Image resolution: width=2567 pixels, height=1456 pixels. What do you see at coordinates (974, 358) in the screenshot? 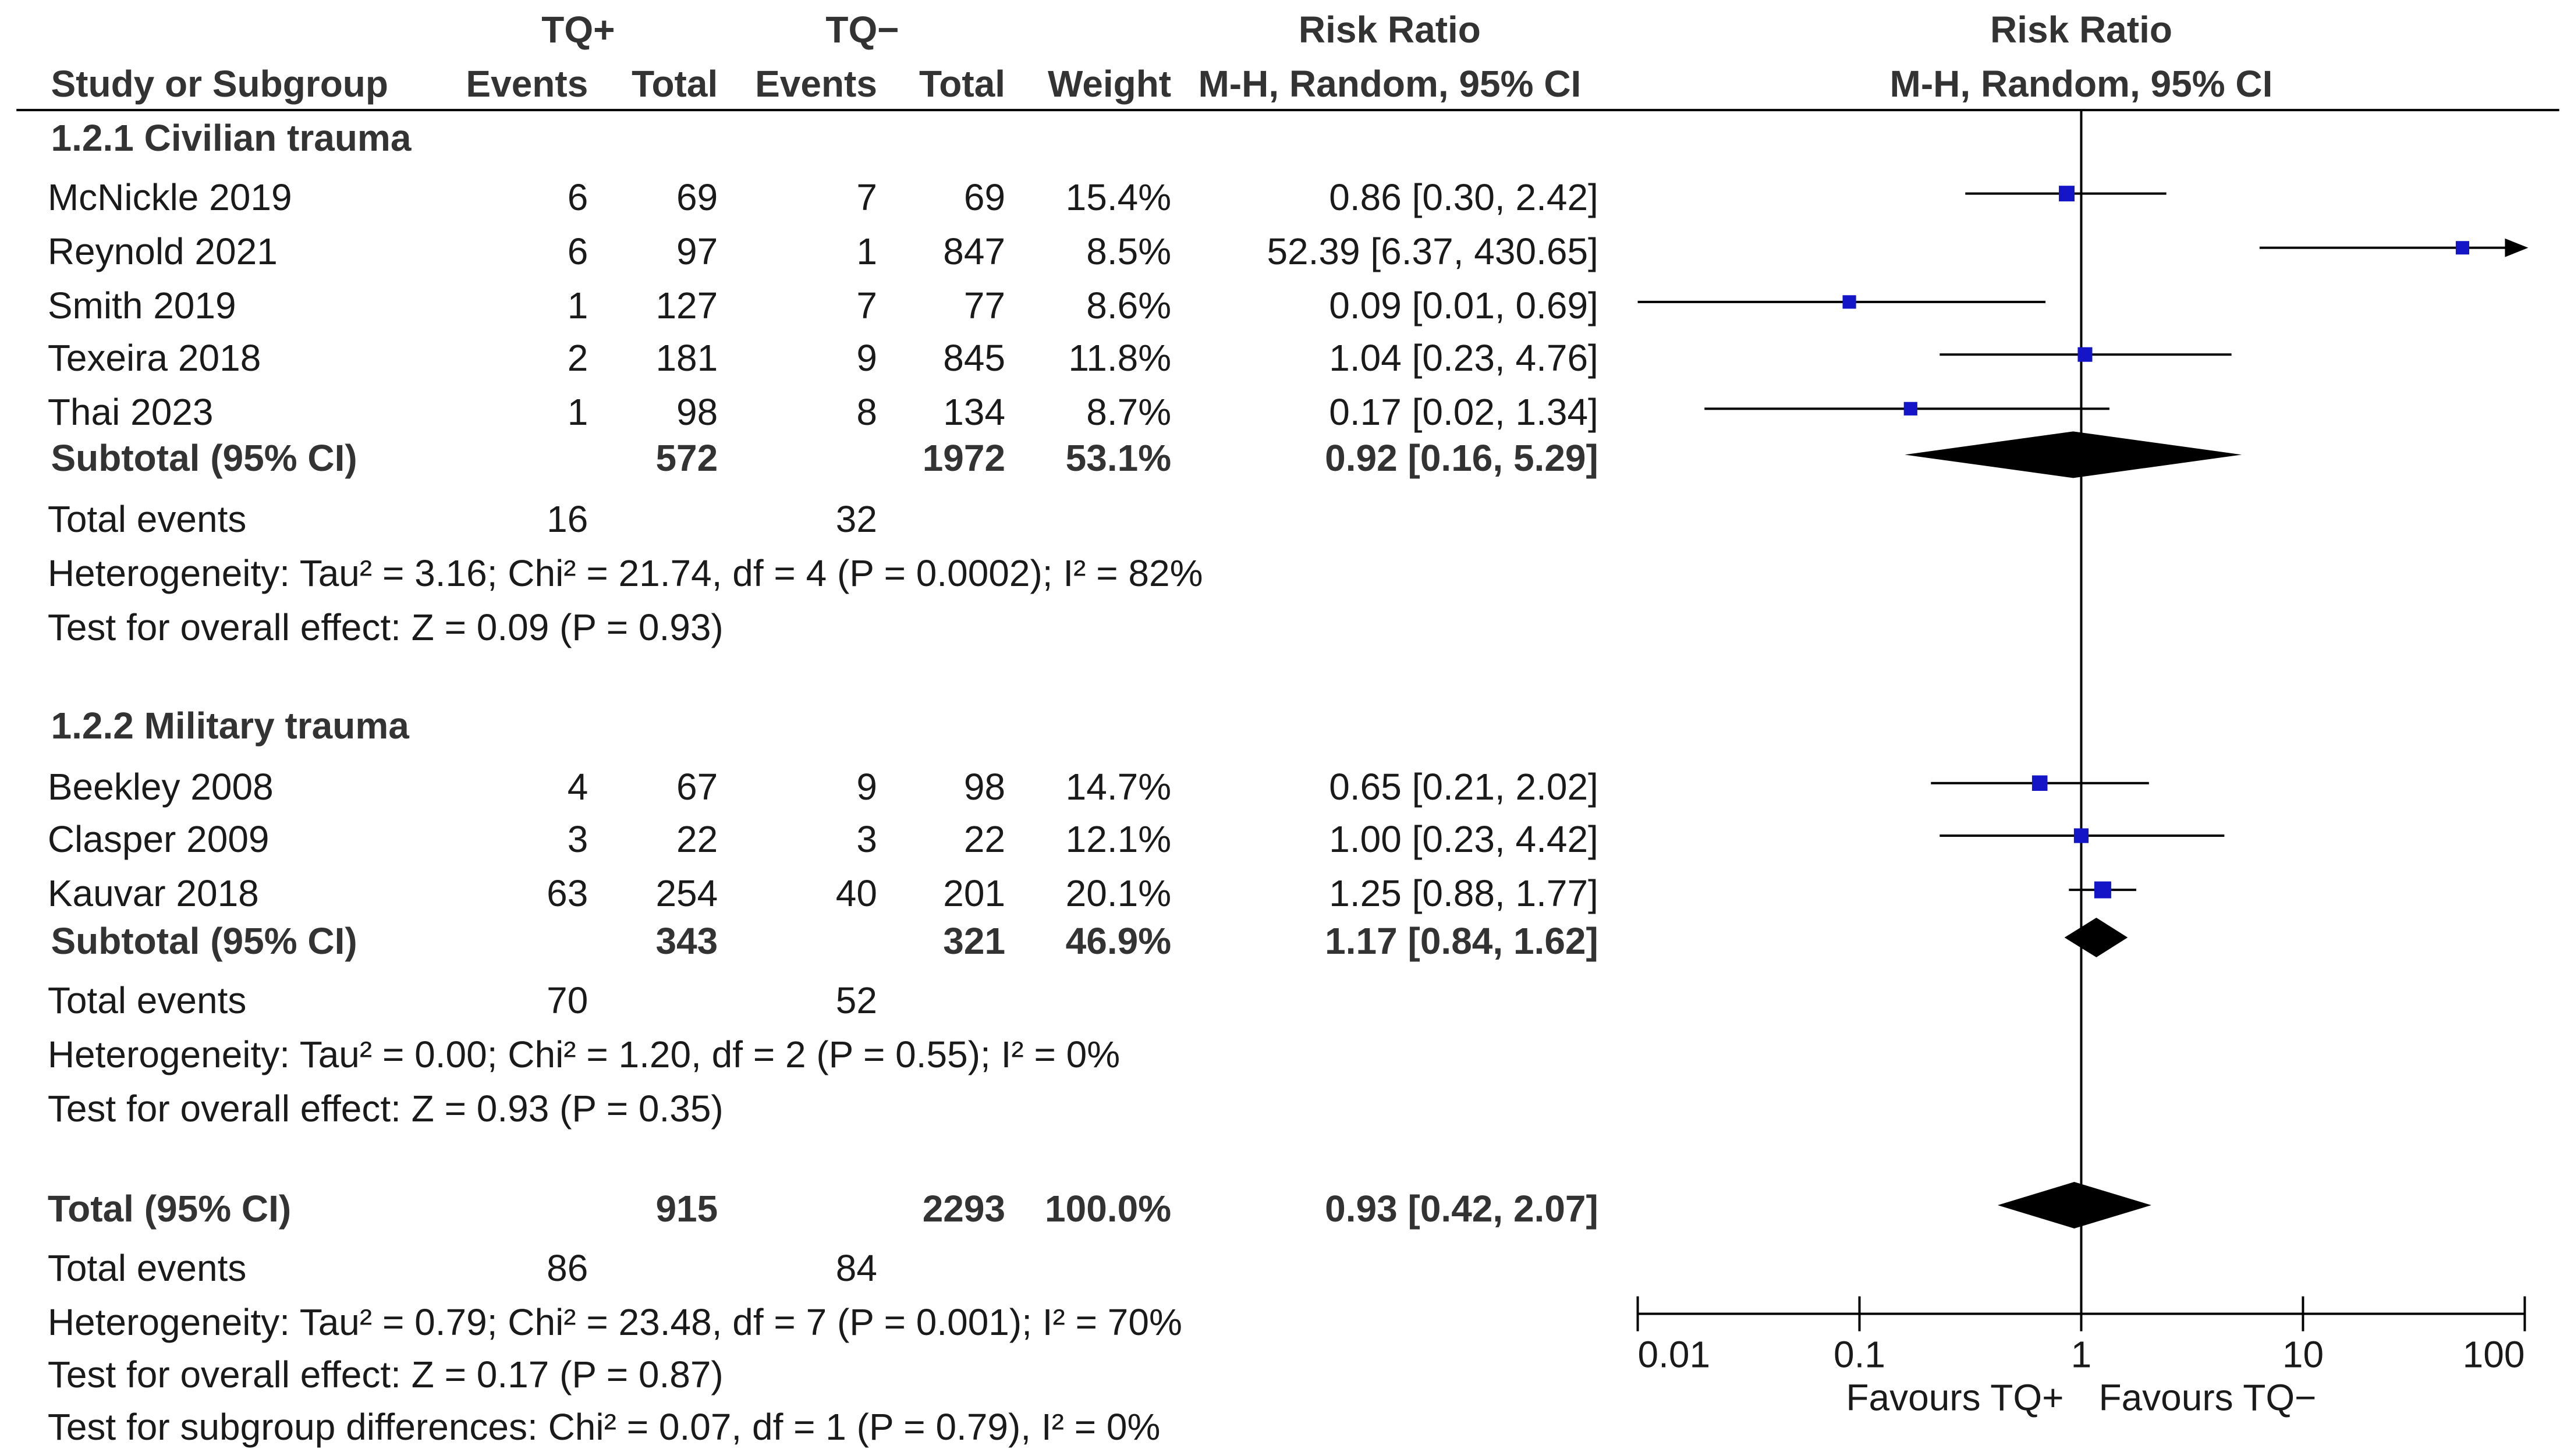
I see `study-total-tq-minus: 845` at bounding box center [974, 358].